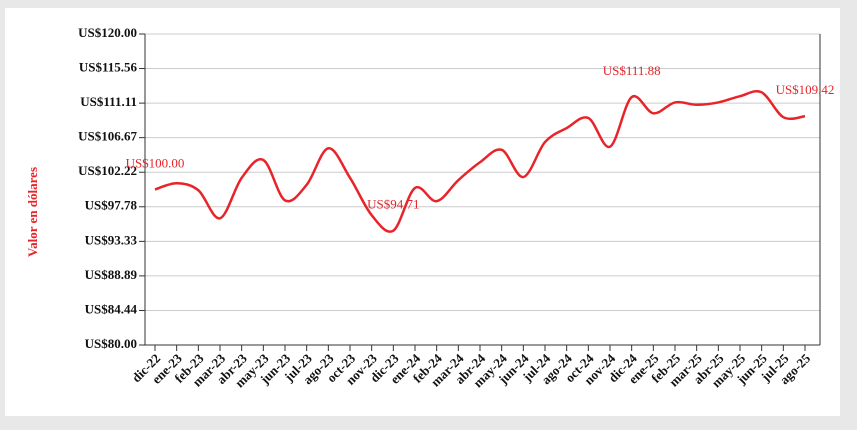  Describe the element at coordinates (107, 136) in the screenshot. I see `y-tick-label: US$106.67` at that location.